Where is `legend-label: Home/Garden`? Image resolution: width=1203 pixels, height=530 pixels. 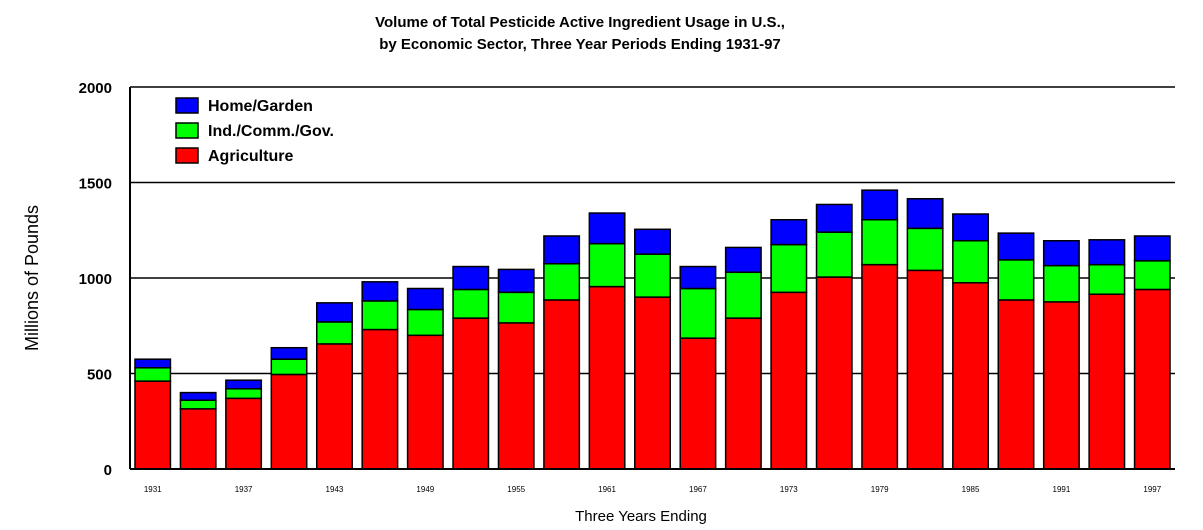
legend-label: Home/Garden is located at coordinates (260, 106).